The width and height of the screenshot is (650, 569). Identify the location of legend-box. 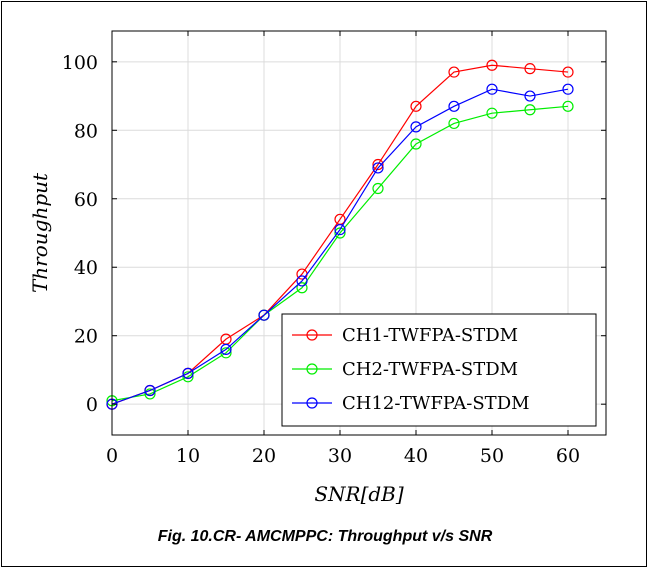
(439, 370).